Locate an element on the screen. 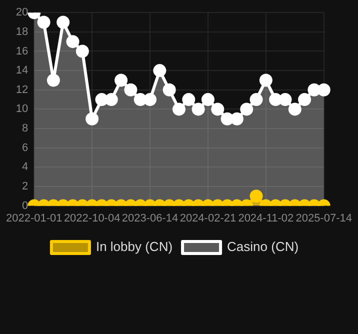  y-tick-label: 6 is located at coordinates (25, 148).